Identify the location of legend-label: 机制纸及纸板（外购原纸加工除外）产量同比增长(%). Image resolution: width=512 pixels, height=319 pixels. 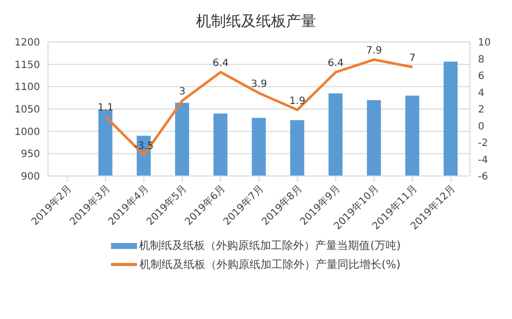
(270, 264).